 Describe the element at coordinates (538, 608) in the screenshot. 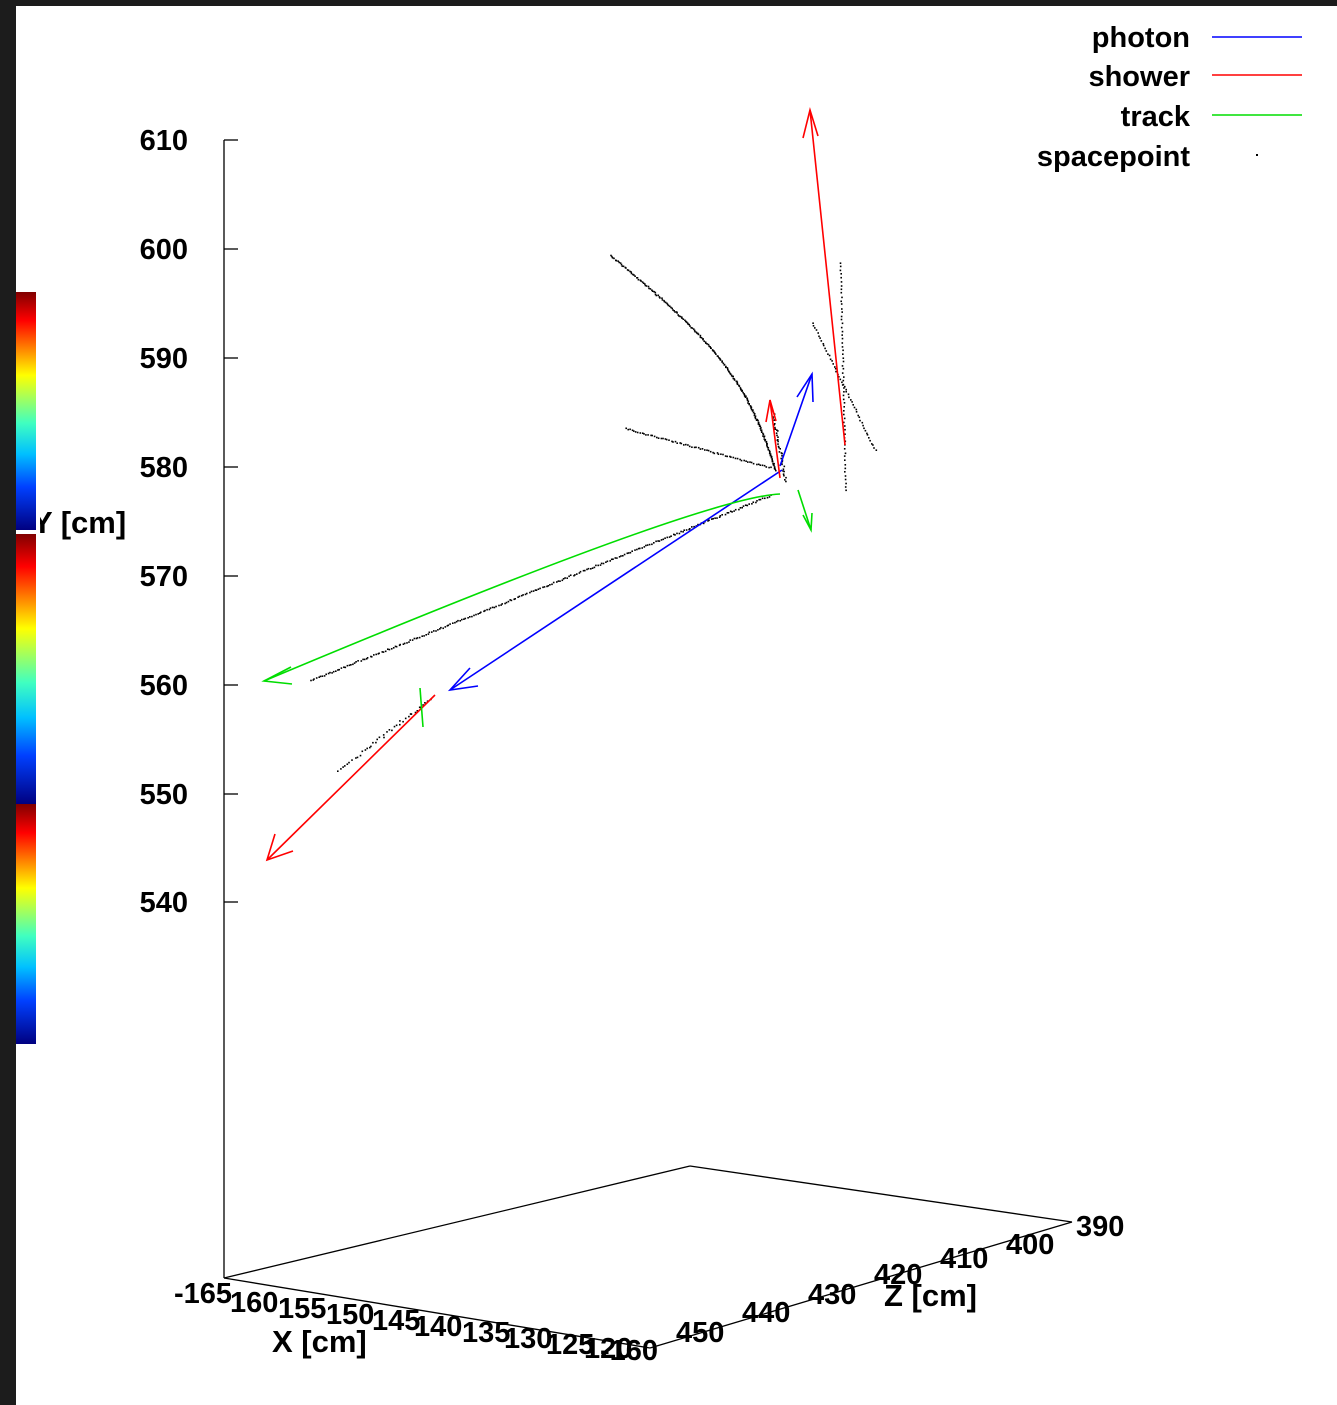

I see `track-series` at that location.